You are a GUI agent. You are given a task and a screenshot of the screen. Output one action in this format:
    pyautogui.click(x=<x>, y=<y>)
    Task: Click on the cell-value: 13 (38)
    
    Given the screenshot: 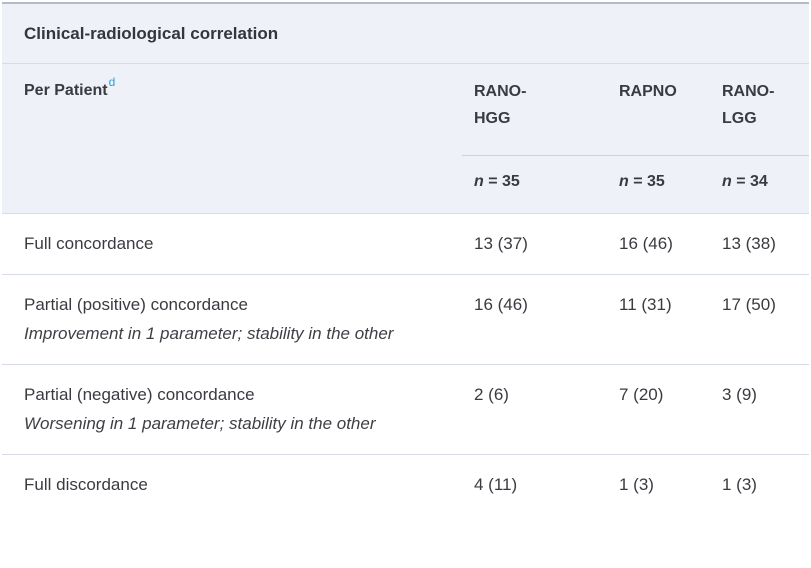 What is the action you would take?
    pyautogui.click(x=759, y=244)
    